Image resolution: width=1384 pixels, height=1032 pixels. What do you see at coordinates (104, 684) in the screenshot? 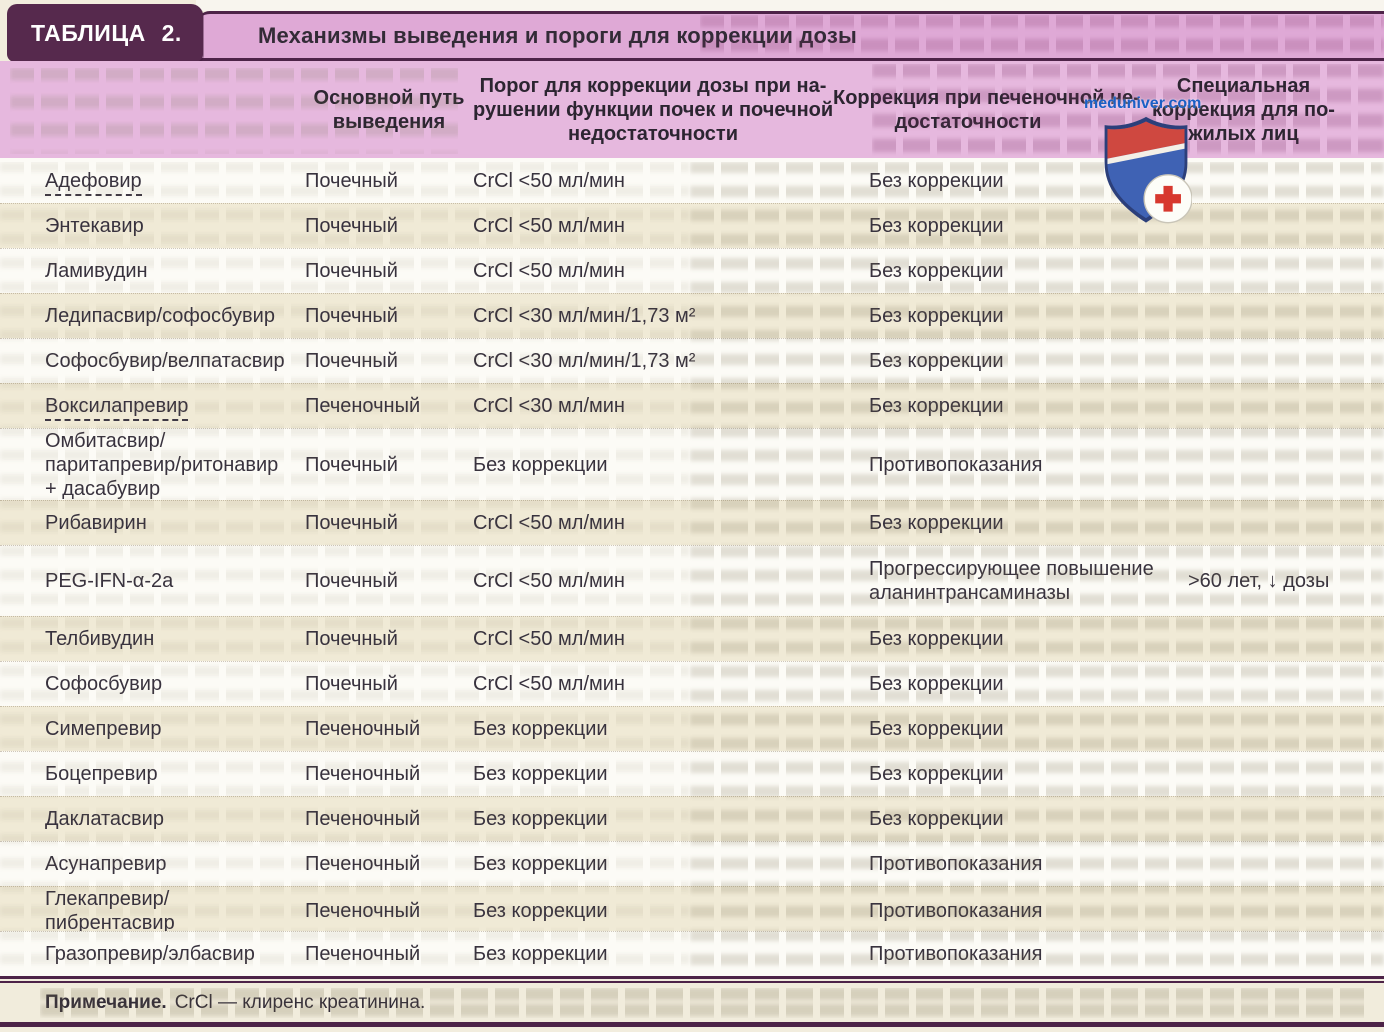
I see `drug-name-cell-text: Софосбувир` at bounding box center [104, 684].